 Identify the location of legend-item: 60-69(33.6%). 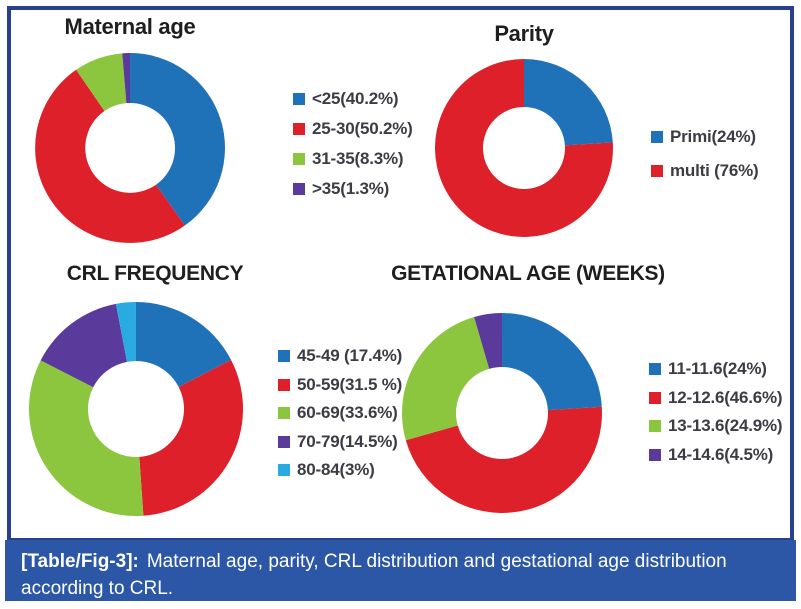
(340, 413).